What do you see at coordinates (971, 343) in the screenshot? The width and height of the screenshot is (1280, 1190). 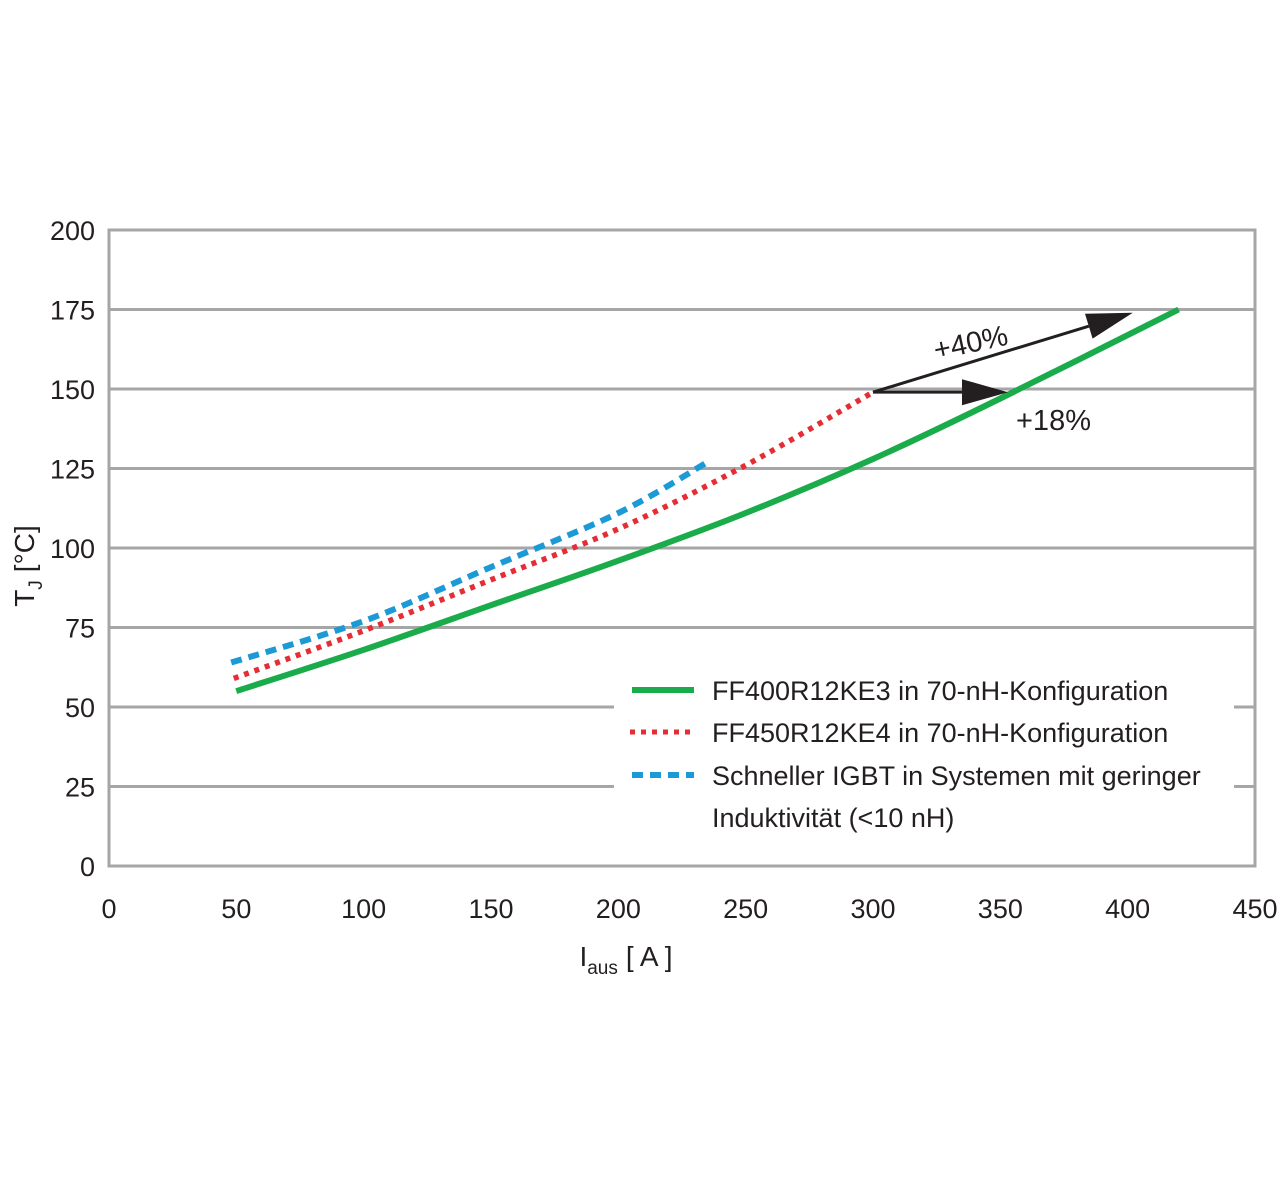 I see `annotation-plus40: +40%` at bounding box center [971, 343].